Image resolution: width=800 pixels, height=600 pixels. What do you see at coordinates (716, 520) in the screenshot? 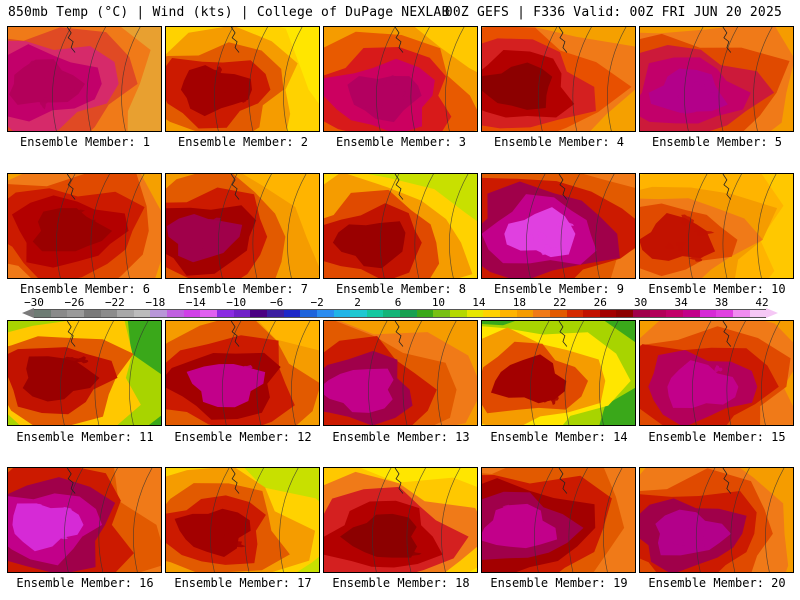
I see `ensemble-member-20-map` at bounding box center [716, 520].